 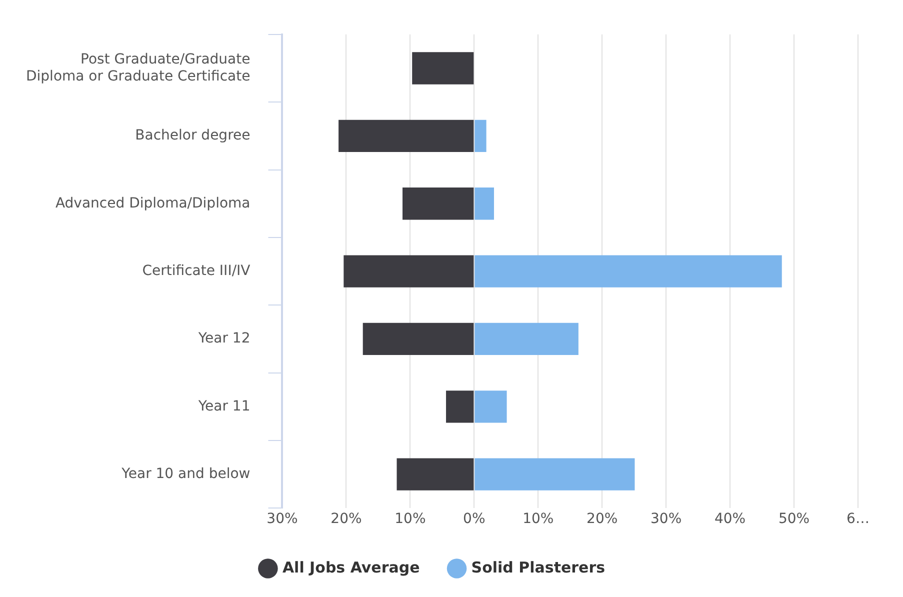 What do you see at coordinates (474, 519) in the screenshot?
I see `x-tick-label: 0%` at bounding box center [474, 519].